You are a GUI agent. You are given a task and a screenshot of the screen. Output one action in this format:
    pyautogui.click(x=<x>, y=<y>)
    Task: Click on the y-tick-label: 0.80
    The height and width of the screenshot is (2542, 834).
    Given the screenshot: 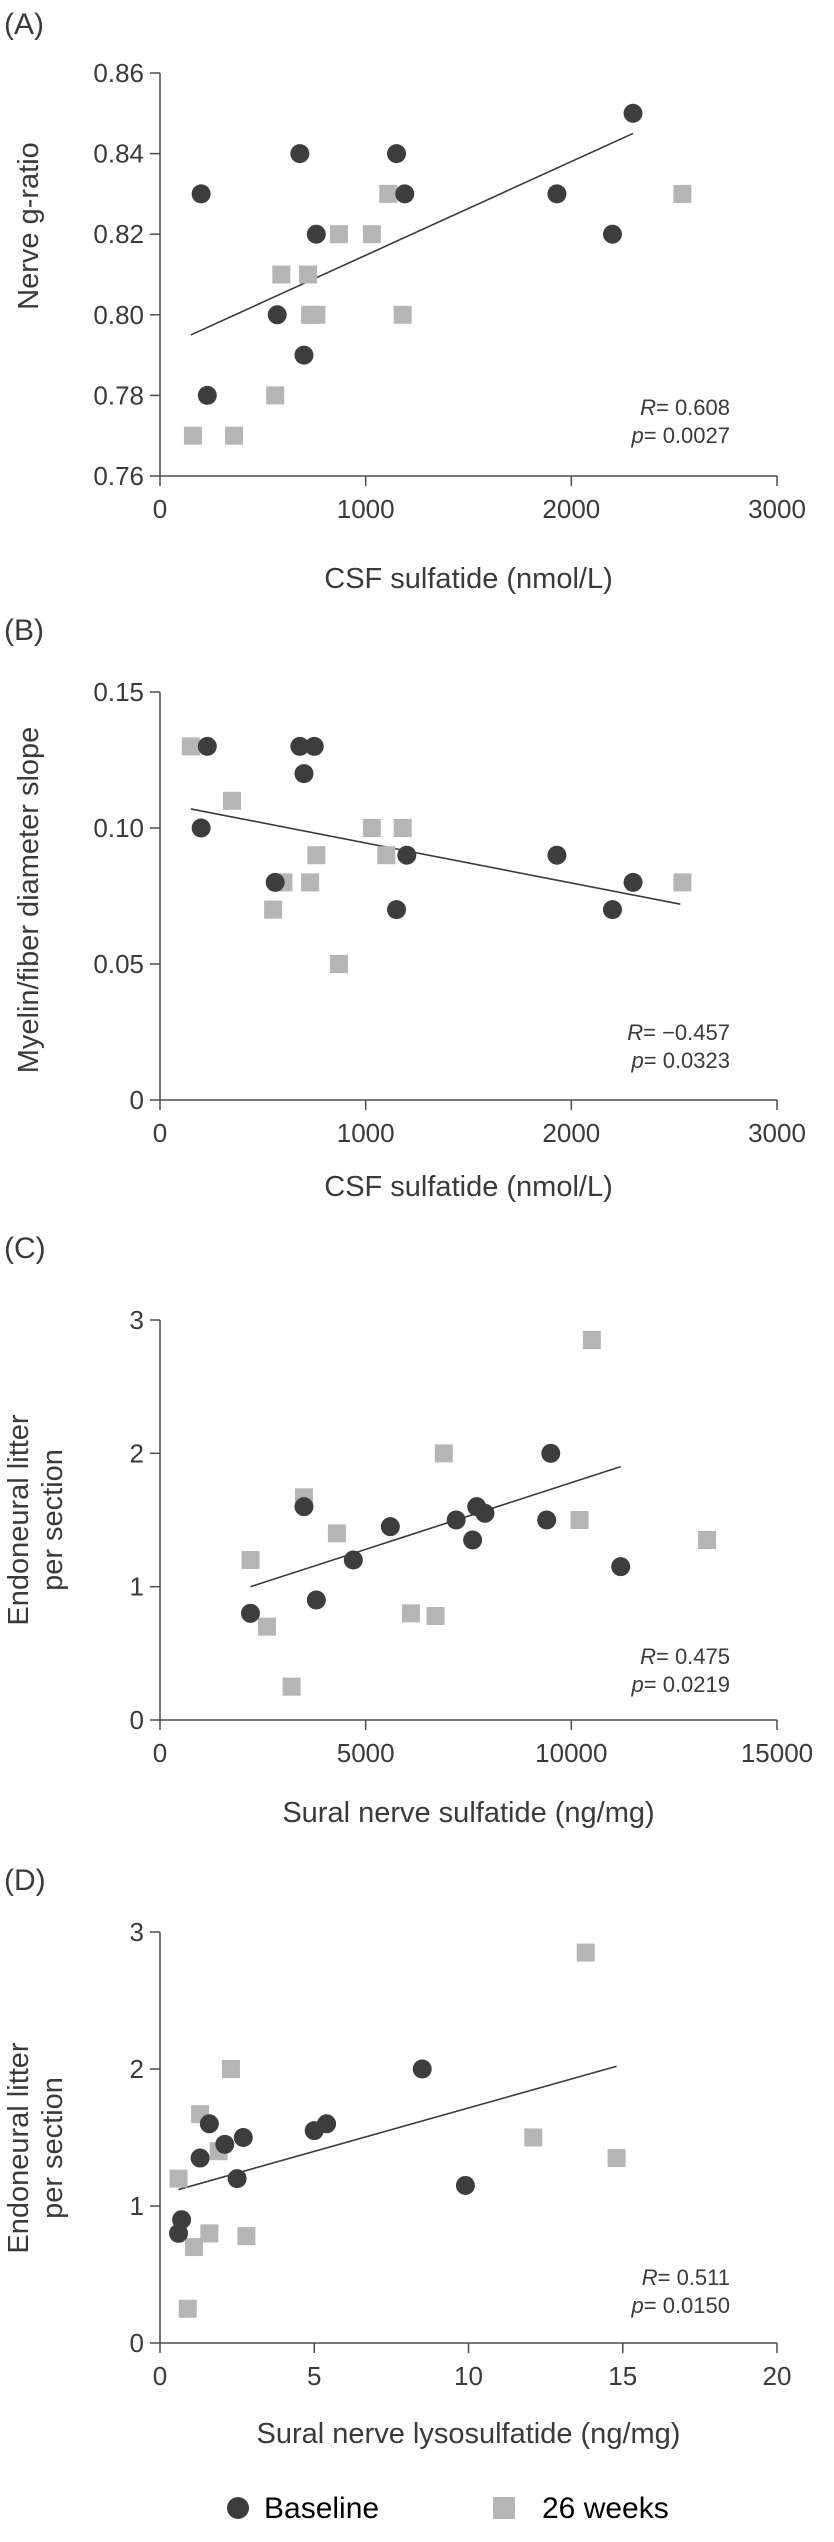 What is the action you would take?
    pyautogui.click(x=118, y=315)
    